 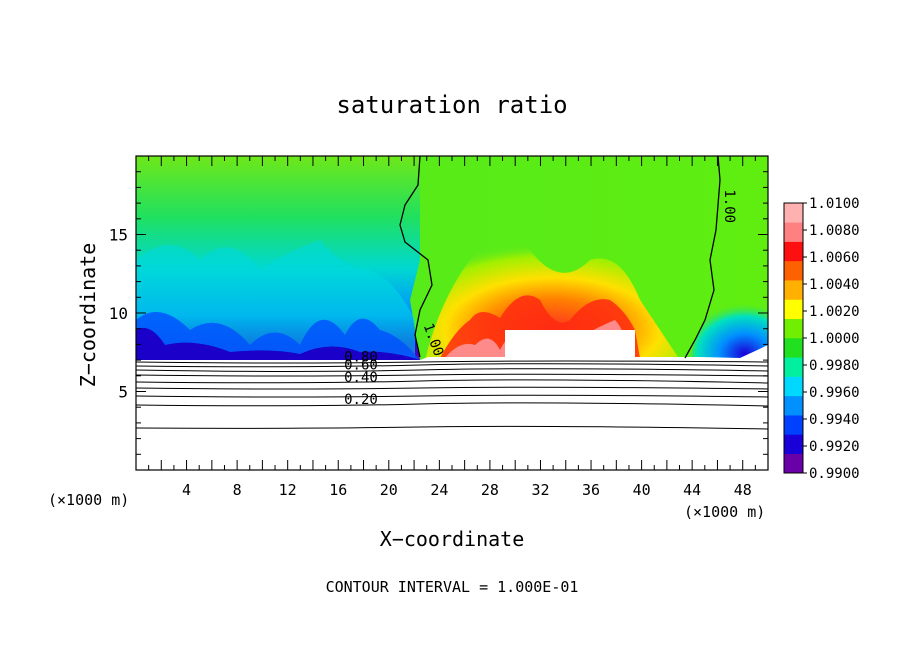 What do you see at coordinates (452, 539) in the screenshot?
I see `x-axis-label: X−coordinate` at bounding box center [452, 539].